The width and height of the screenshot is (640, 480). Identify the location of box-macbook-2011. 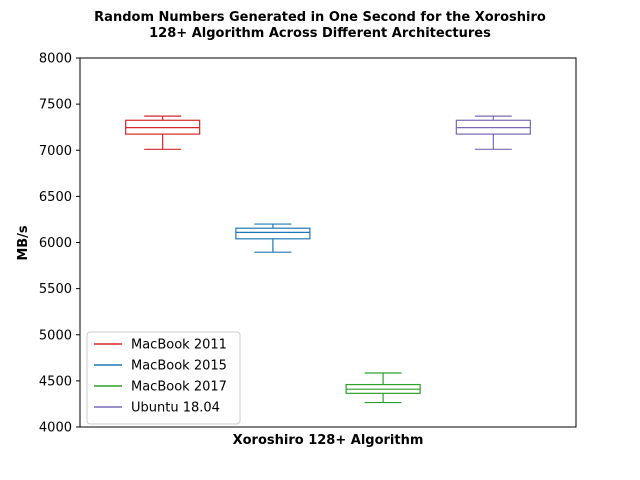
(163, 132).